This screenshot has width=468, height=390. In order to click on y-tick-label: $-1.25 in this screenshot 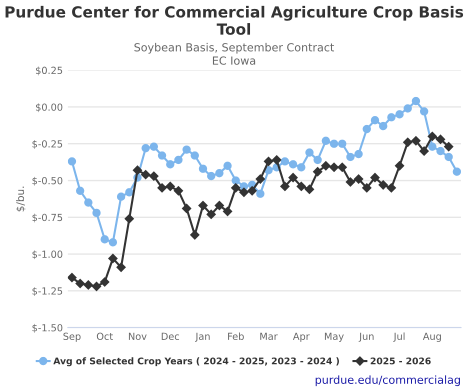, I will do `click(47, 291)`.